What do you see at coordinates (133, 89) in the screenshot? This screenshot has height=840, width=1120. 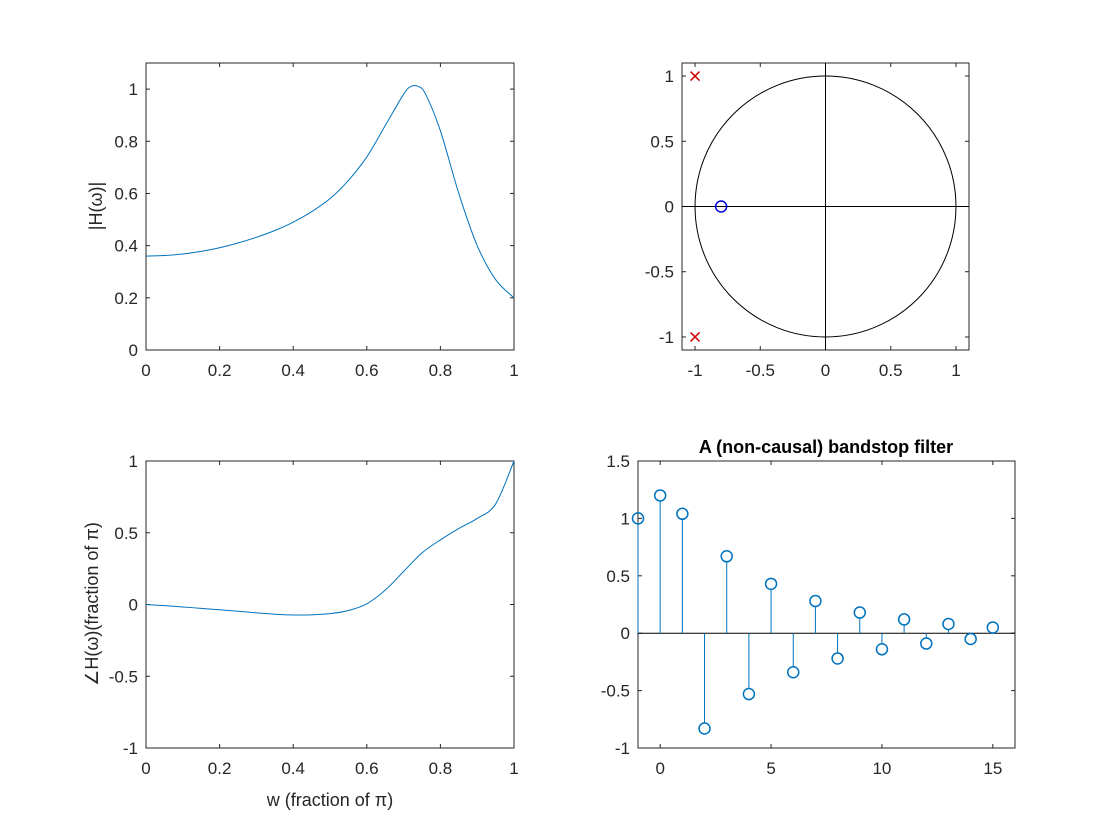 I see `magnitude-ytick-label: 1` at bounding box center [133, 89].